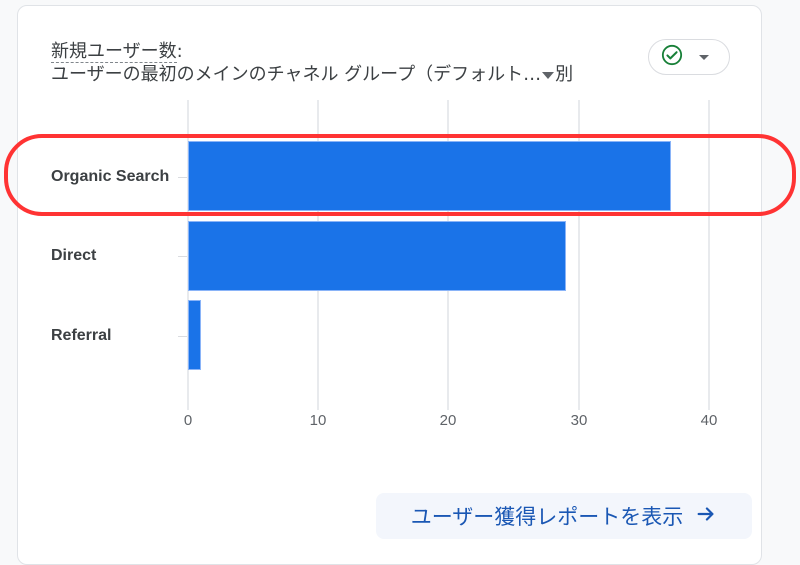 The image size is (800, 565). What do you see at coordinates (706, 516) in the screenshot?
I see `arrow-right-icon` at bounding box center [706, 516].